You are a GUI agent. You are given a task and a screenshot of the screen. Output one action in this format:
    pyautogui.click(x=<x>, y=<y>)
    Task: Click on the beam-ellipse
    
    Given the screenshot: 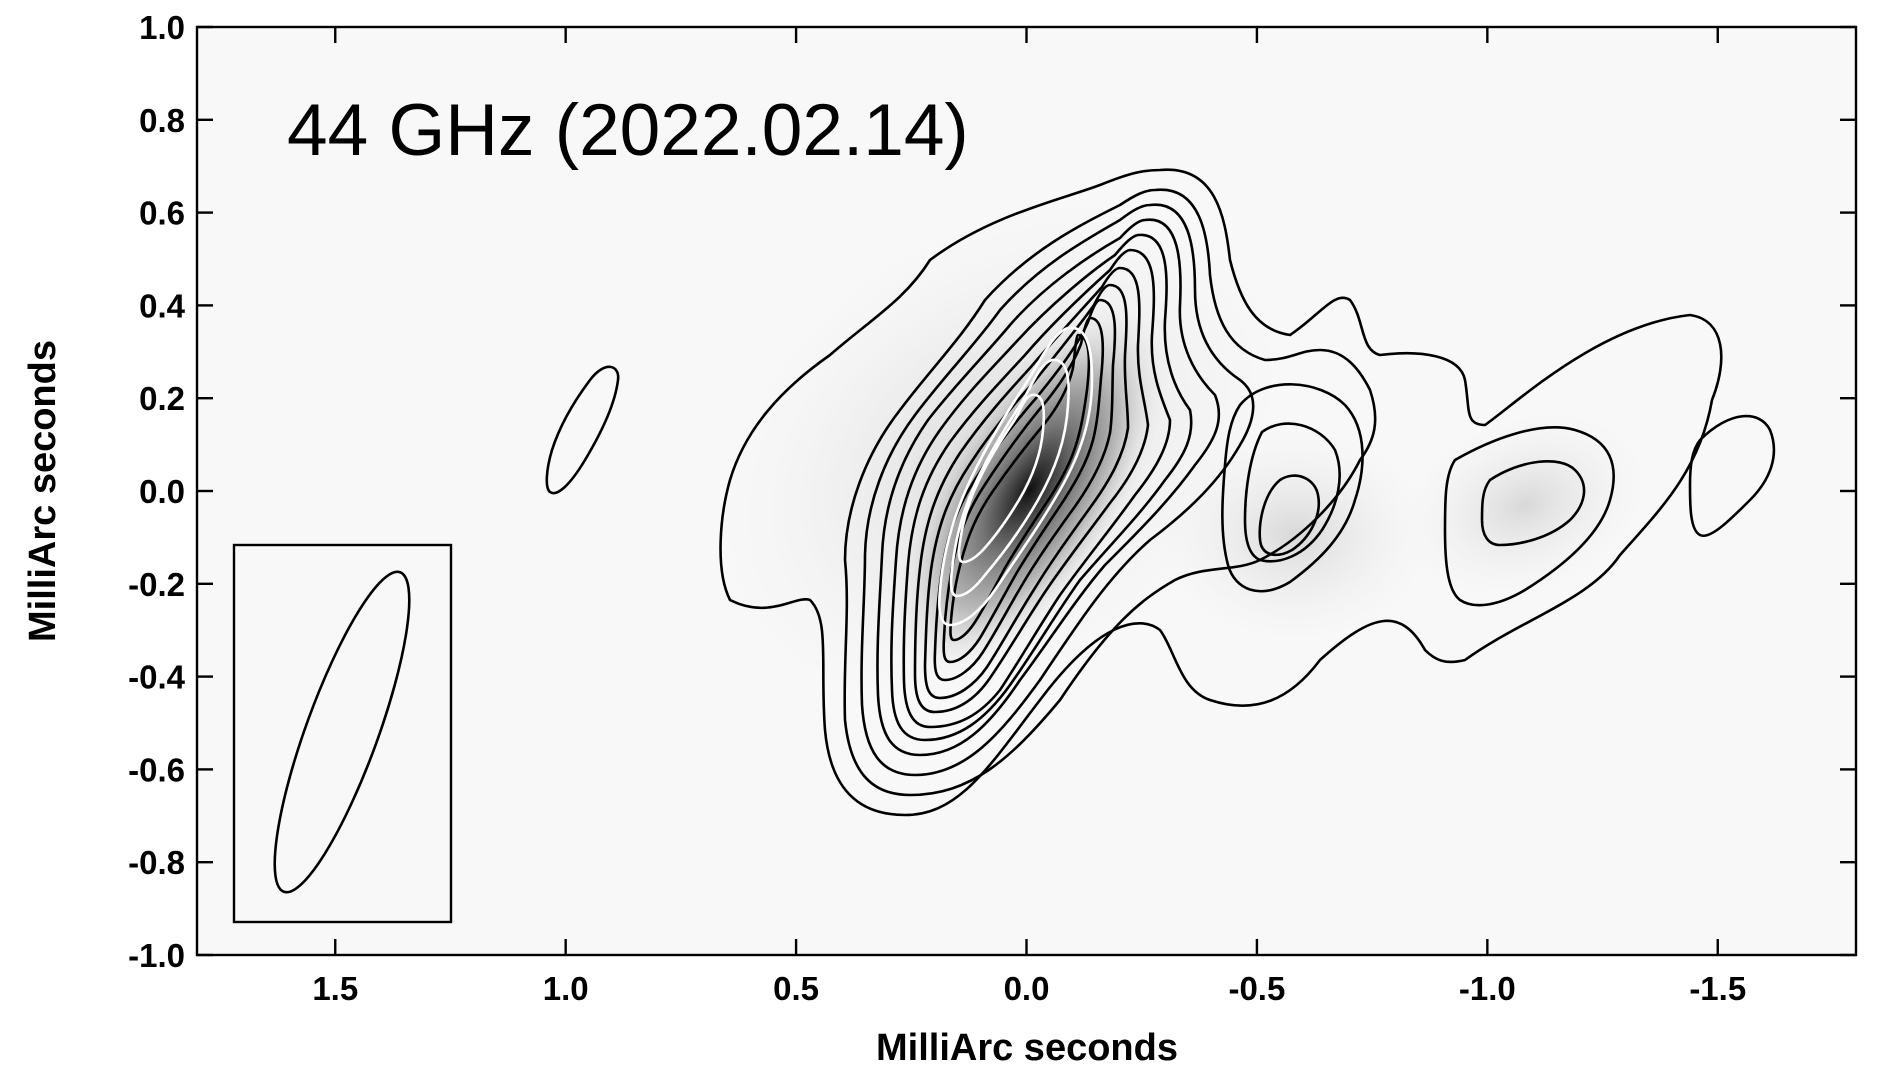 What is the action you would take?
    pyautogui.click(x=342, y=732)
    